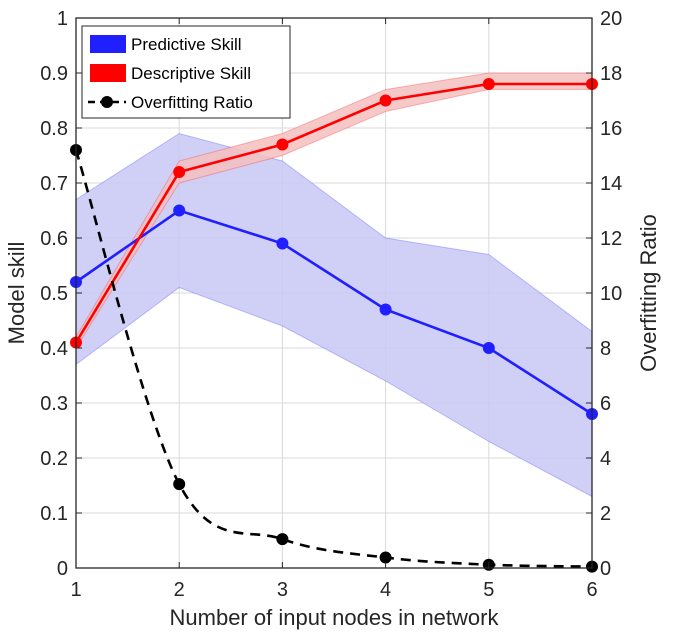 This screenshot has width=674, height=641. I want to click on y-right-tick-label: 12, so click(611, 239).